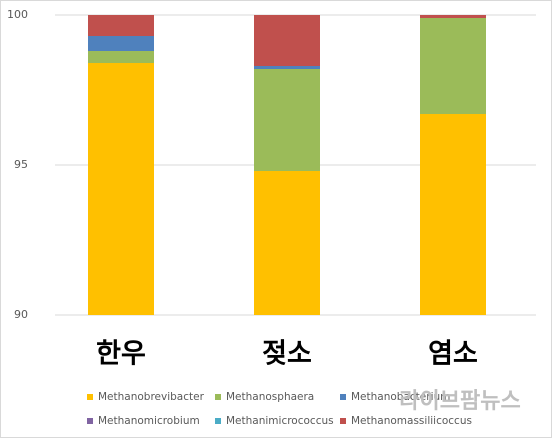 This screenshot has height=438, width=552. What do you see at coordinates (411, 421) in the screenshot?
I see `legend-label: Methanomassiliicoccus` at bounding box center [411, 421].